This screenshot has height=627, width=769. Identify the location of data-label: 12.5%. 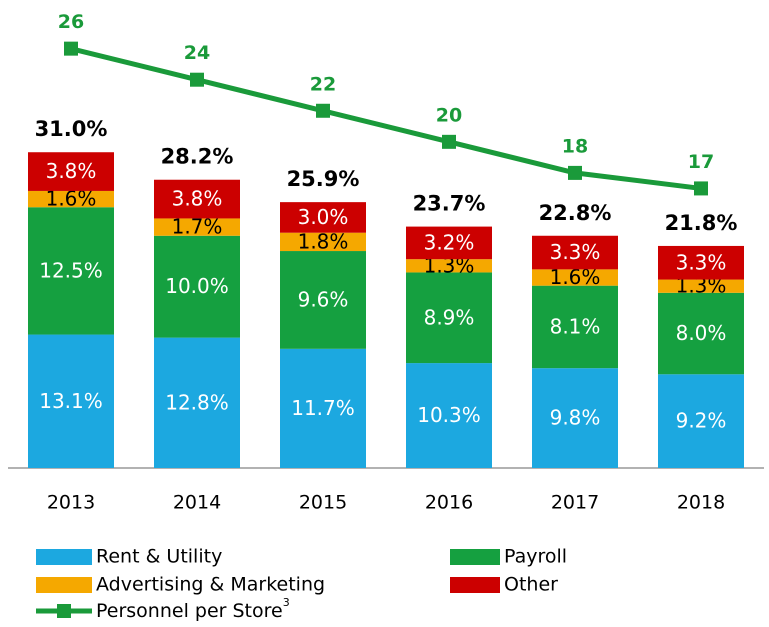
(71, 270).